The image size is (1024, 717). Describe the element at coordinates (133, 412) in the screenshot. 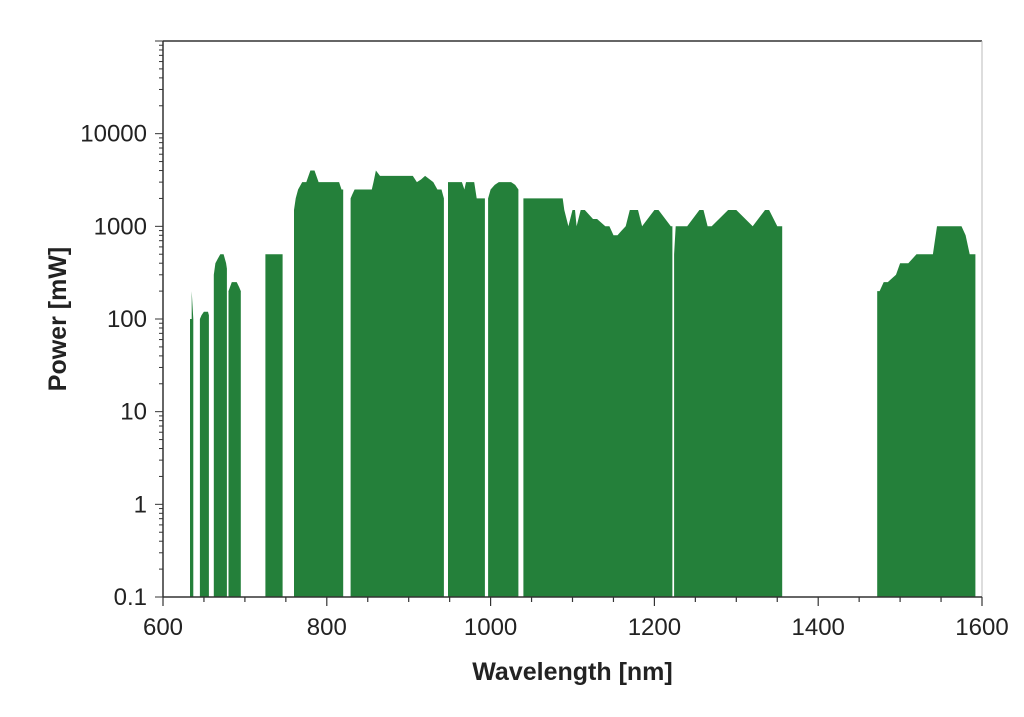

I see `y-tick-label: 10` at that location.